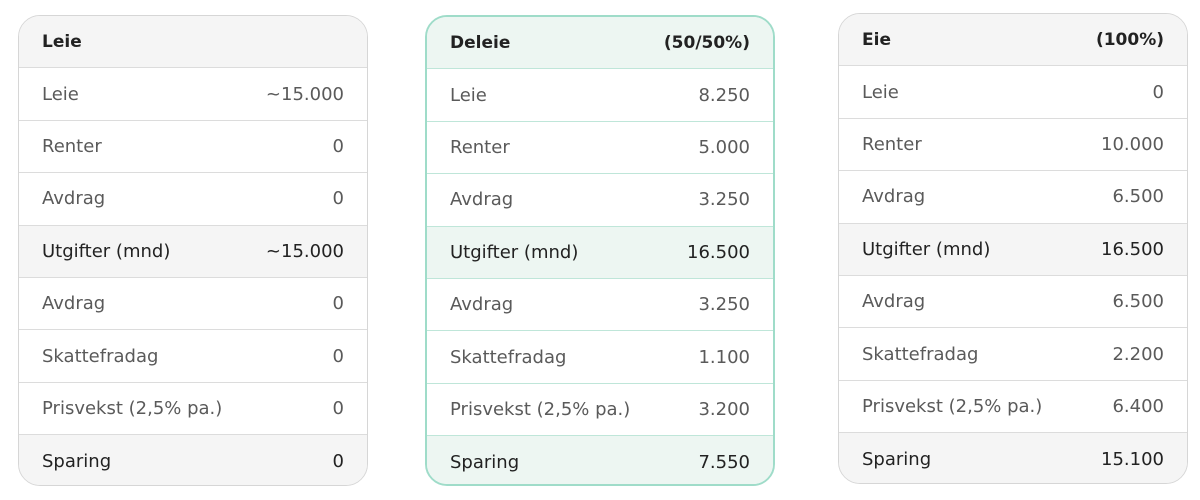 This screenshot has height=500, width=1200. I want to click on table-row: Leie 0, so click(1013, 92).